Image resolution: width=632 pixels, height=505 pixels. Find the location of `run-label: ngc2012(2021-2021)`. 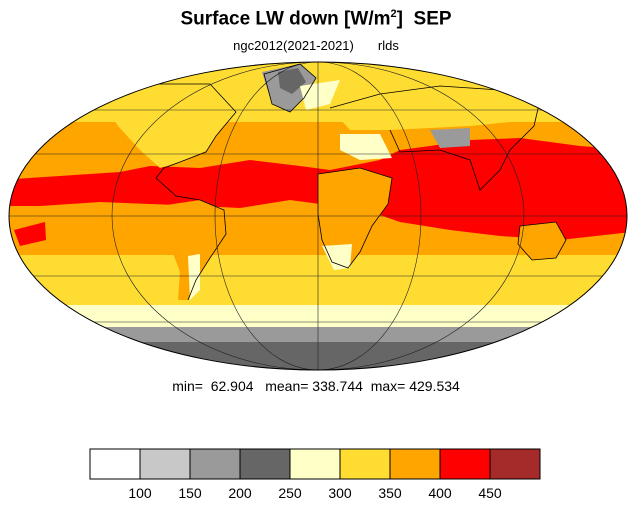

run-label: ngc2012(2021-2021) is located at coordinates (293, 45).